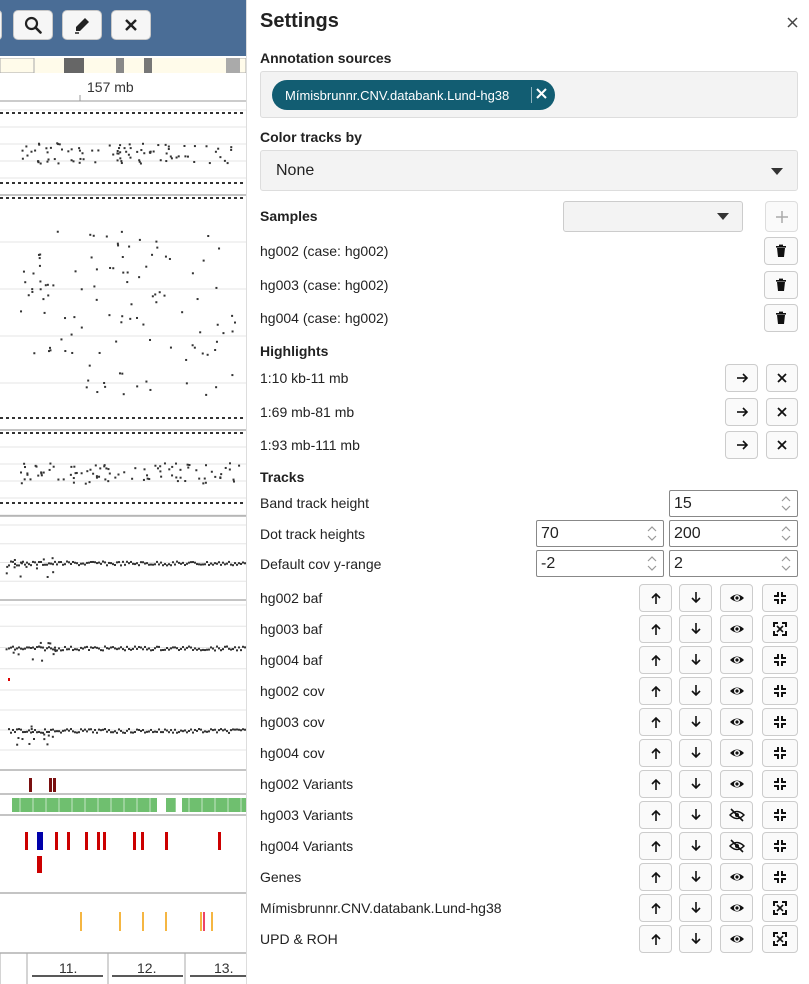 The height and width of the screenshot is (984, 809). I want to click on sample-select, so click(653, 216).